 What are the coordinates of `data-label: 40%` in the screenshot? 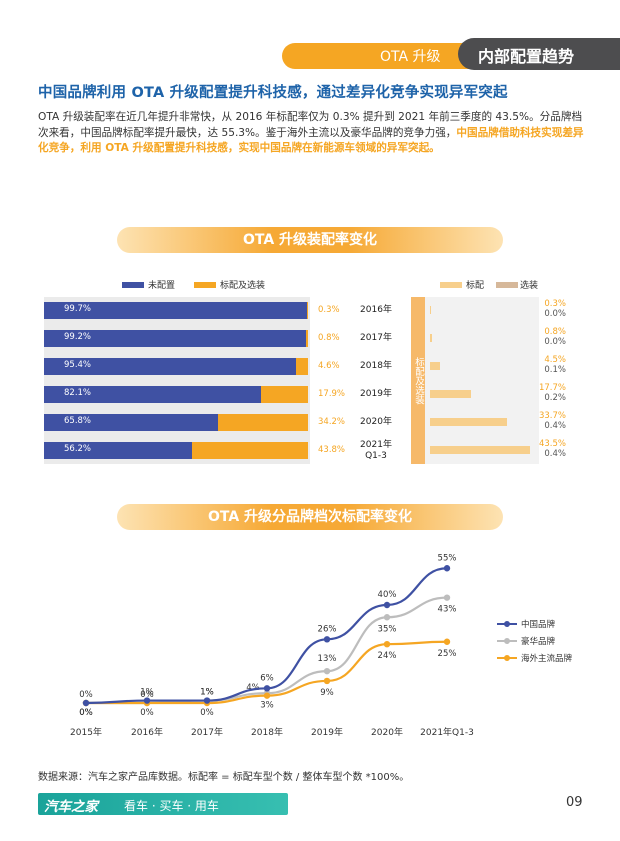 It's located at (387, 595).